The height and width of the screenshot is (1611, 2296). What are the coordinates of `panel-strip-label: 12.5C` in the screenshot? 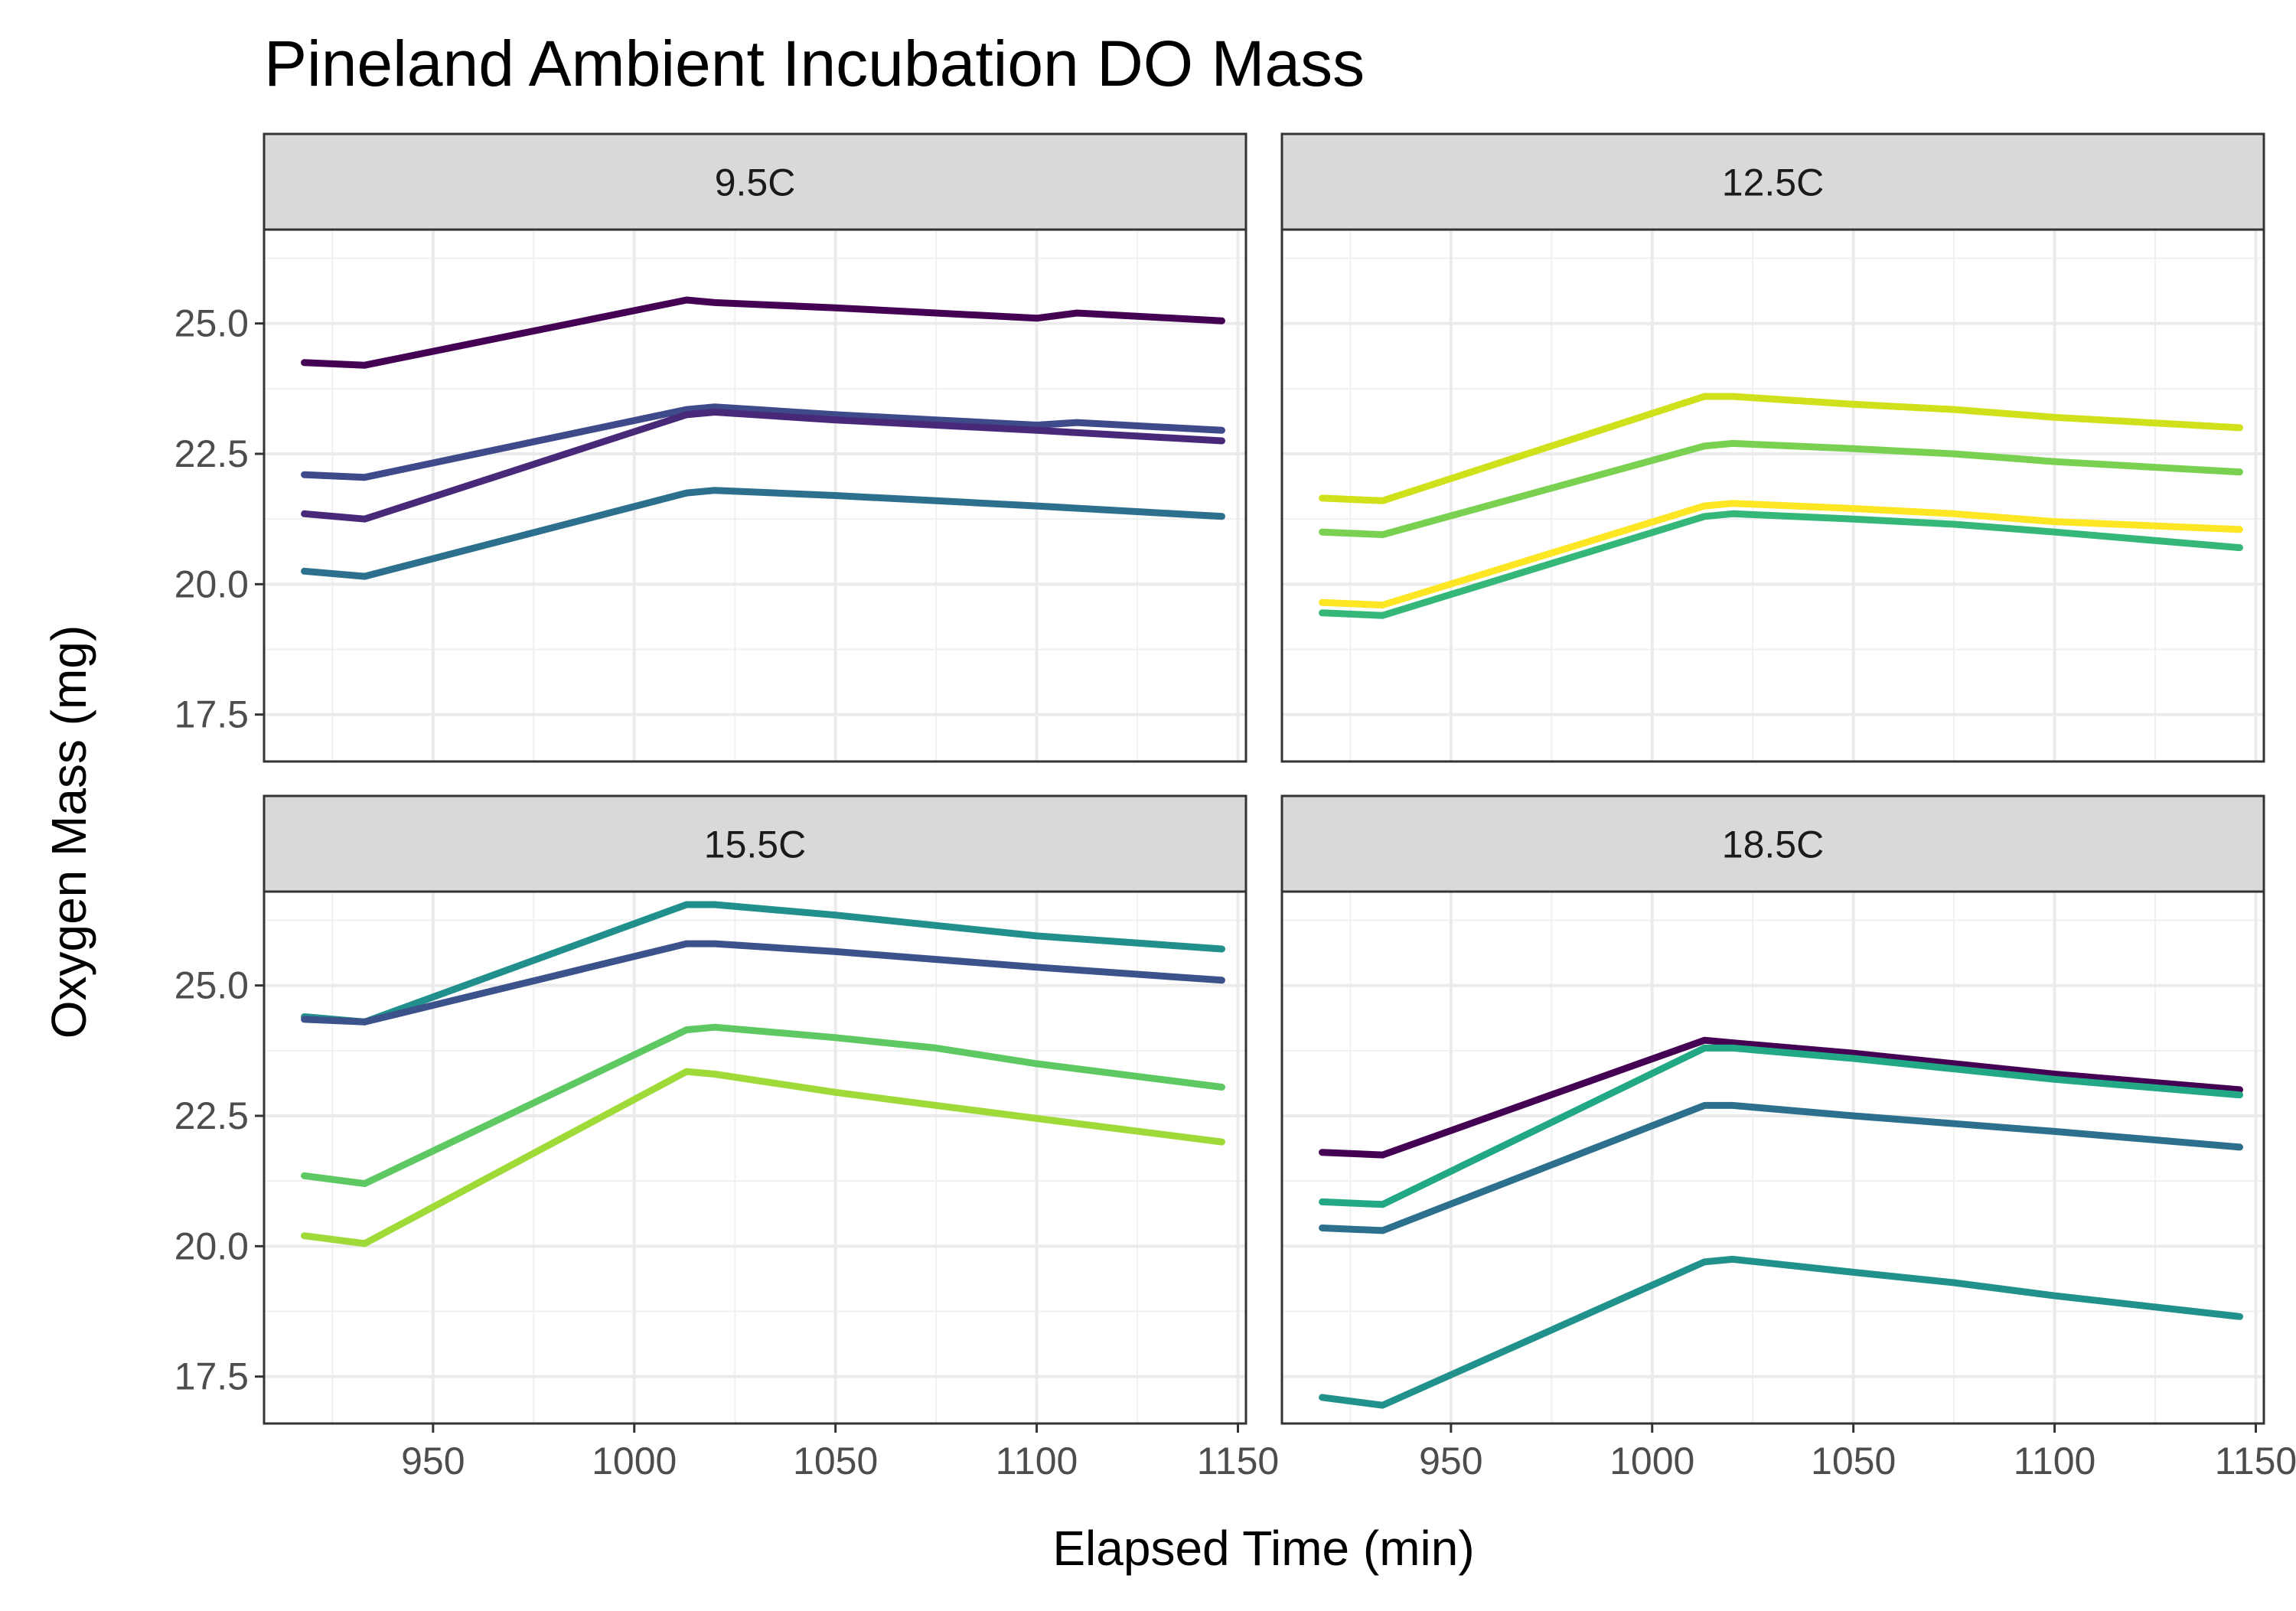 It's located at (1773, 182).